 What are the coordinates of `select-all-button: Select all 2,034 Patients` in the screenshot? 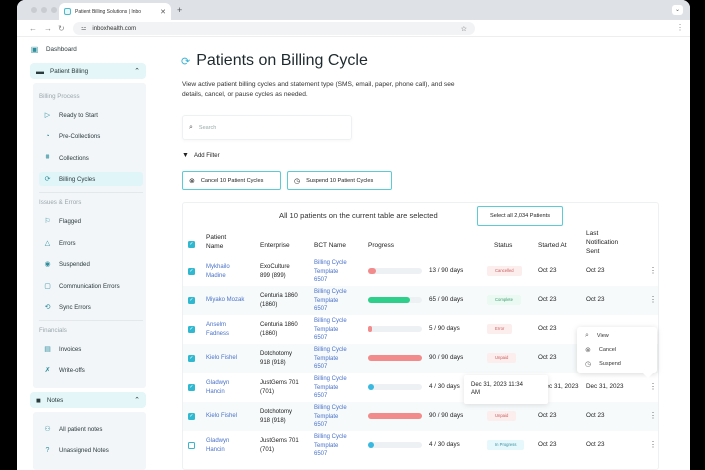 It's located at (520, 216).